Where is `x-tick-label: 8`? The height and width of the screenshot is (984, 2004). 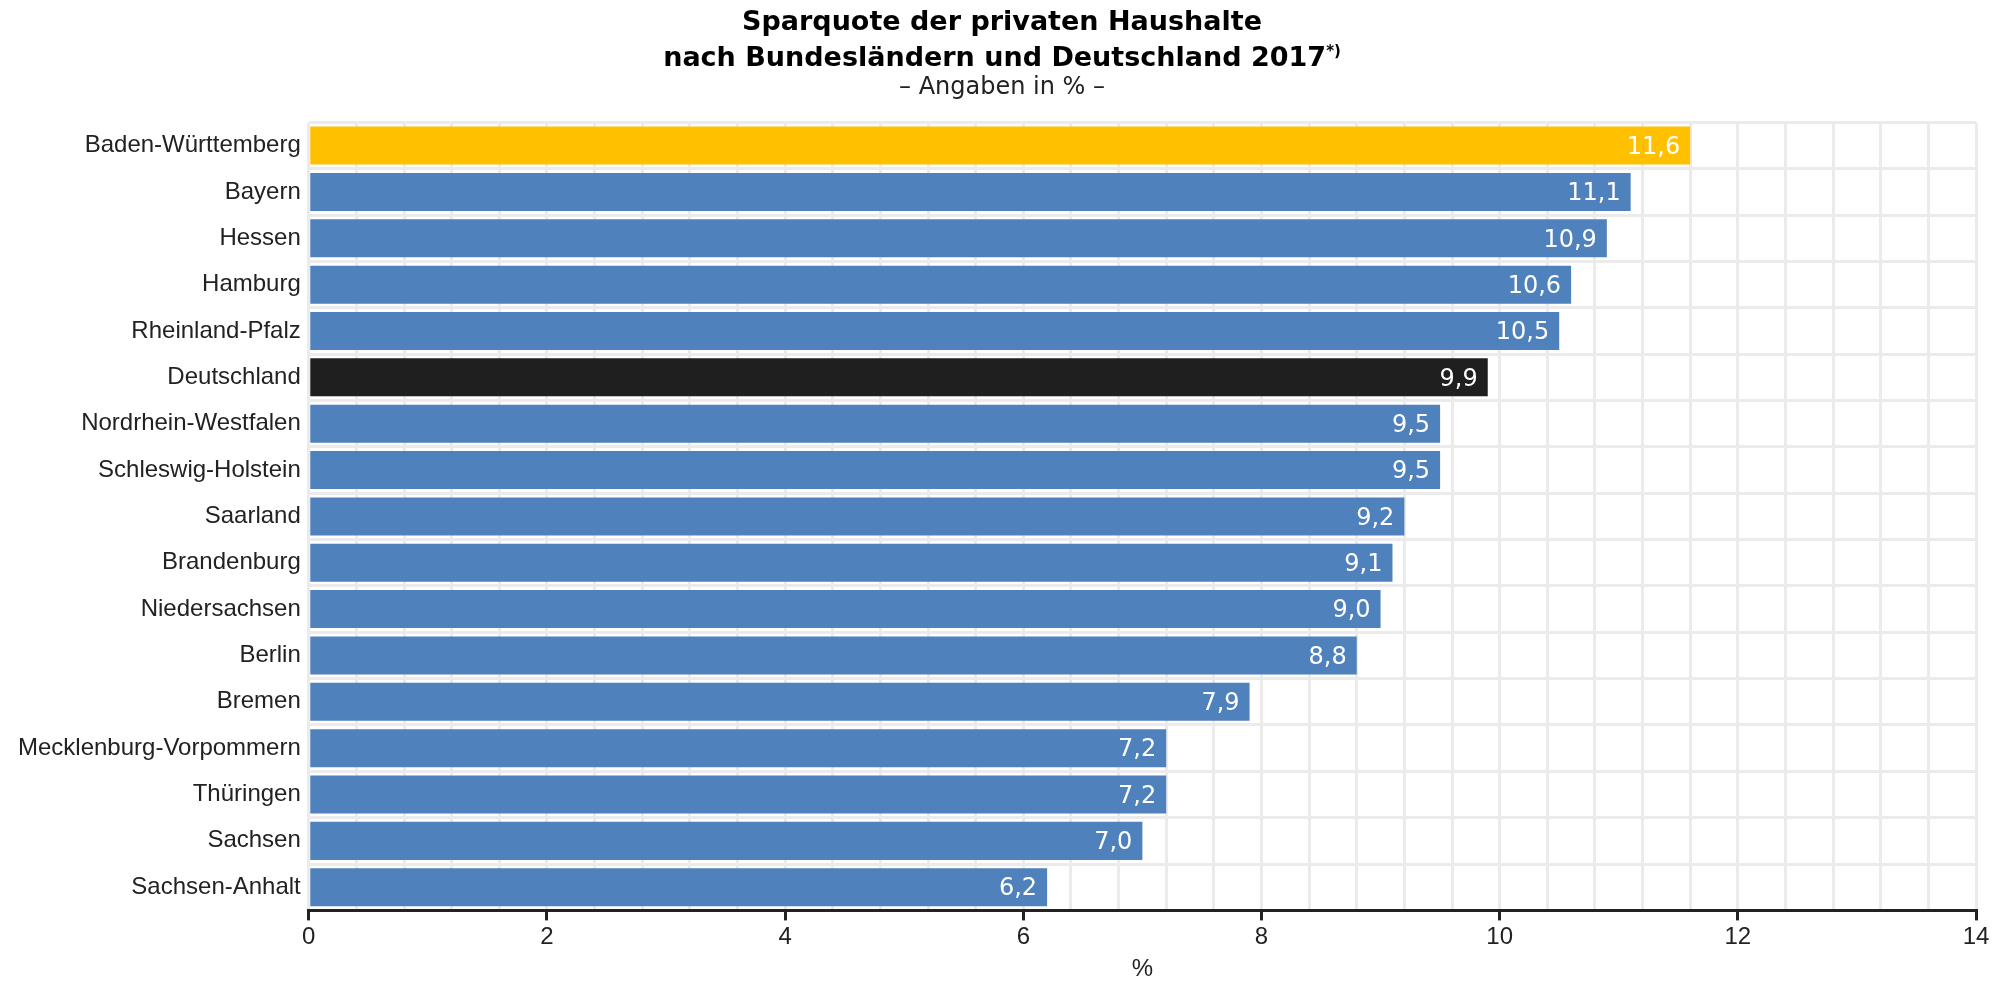 x-tick-label: 8 is located at coordinates (1261, 936).